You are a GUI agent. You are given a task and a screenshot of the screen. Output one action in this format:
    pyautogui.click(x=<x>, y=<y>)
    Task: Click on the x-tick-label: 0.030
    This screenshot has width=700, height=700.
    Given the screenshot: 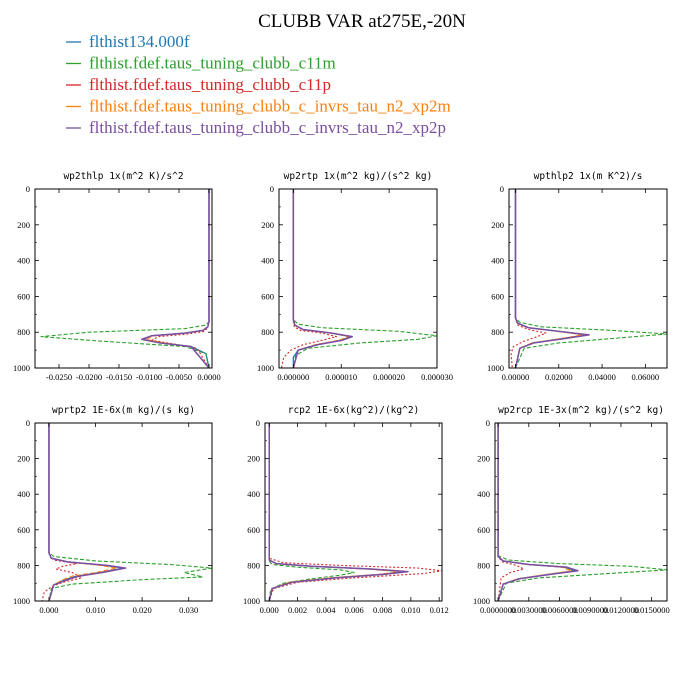 What is the action you would take?
    pyautogui.click(x=188, y=610)
    